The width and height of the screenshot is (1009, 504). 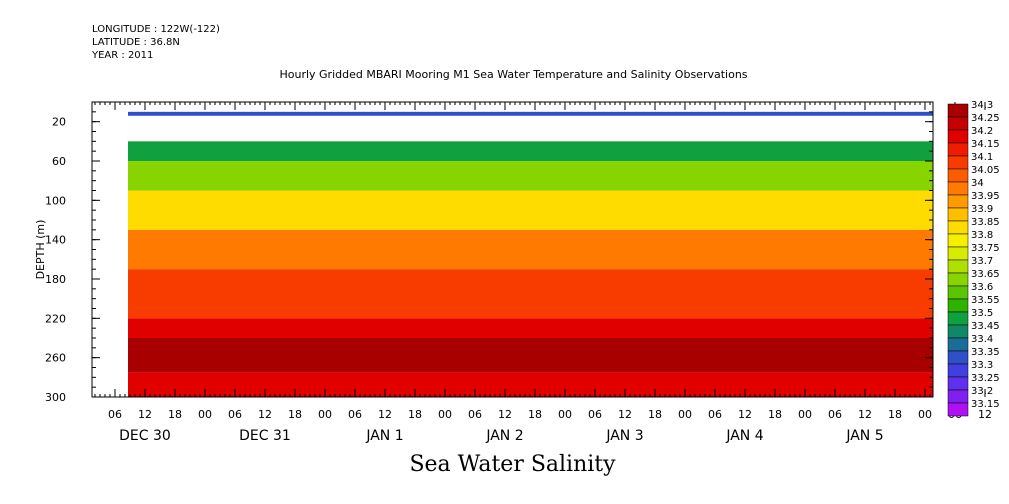 I want to click on colorbar-label: 33.25, so click(x=985, y=378).